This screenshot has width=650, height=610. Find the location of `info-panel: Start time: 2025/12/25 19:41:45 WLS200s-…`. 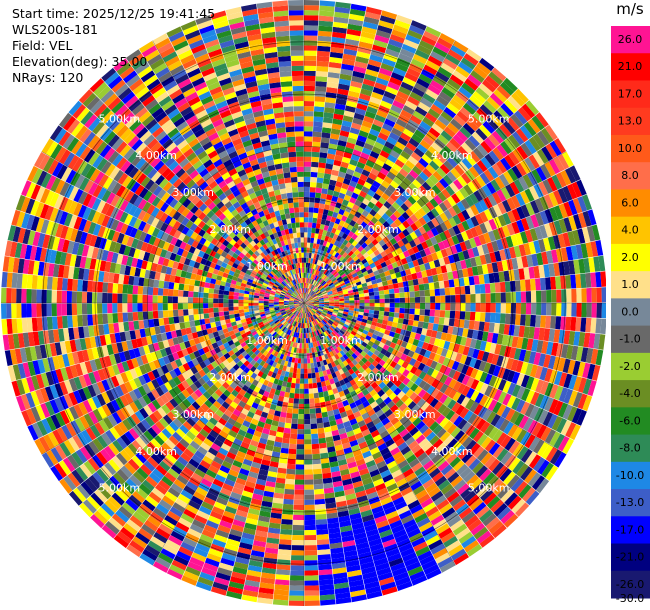

info-panel: Start time: 2025/12/25 19:41:45 WLS200s-… is located at coordinates (113, 46).